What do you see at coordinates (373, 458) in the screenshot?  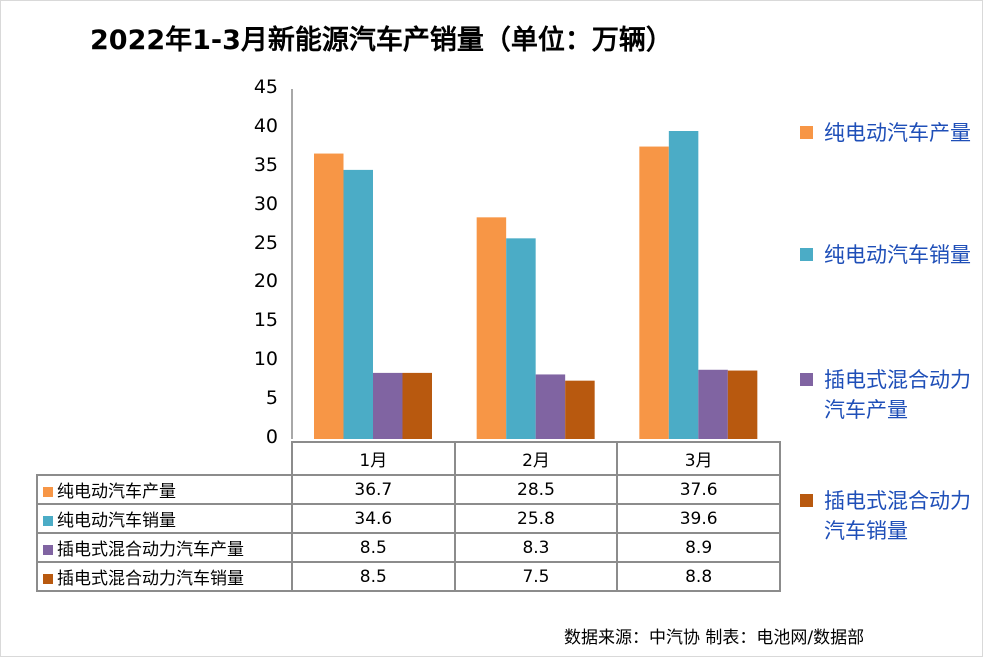 I see `category-label: 1月` at bounding box center [373, 458].